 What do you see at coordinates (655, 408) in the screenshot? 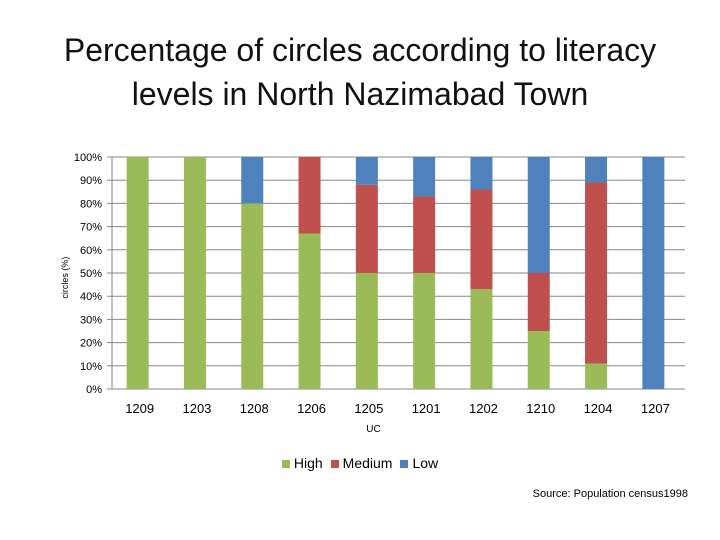
I see `x-tick-label: 1207` at bounding box center [655, 408].